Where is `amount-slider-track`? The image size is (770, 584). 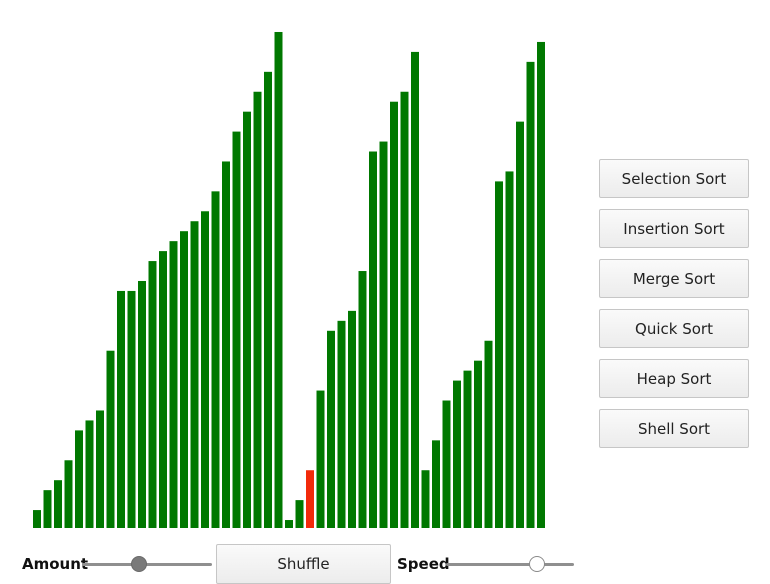
amount-slider-track is located at coordinates (147, 564).